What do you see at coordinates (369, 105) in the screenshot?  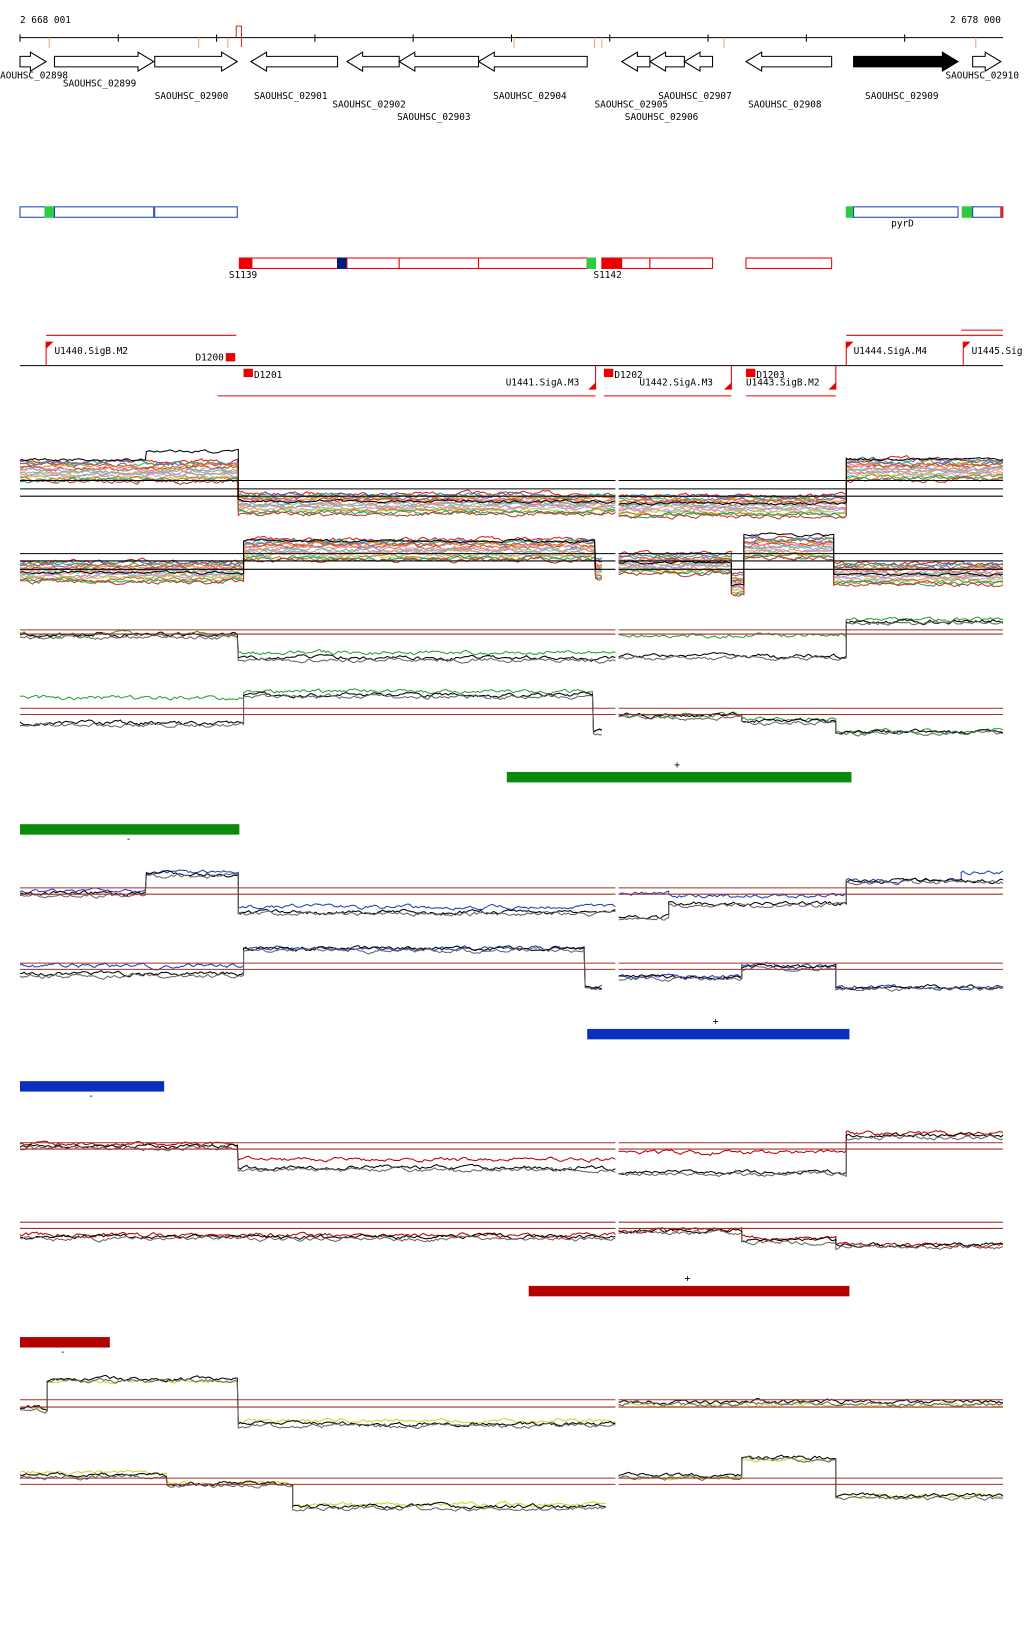 I see `gene-label: SAOUHSC_02902` at bounding box center [369, 105].